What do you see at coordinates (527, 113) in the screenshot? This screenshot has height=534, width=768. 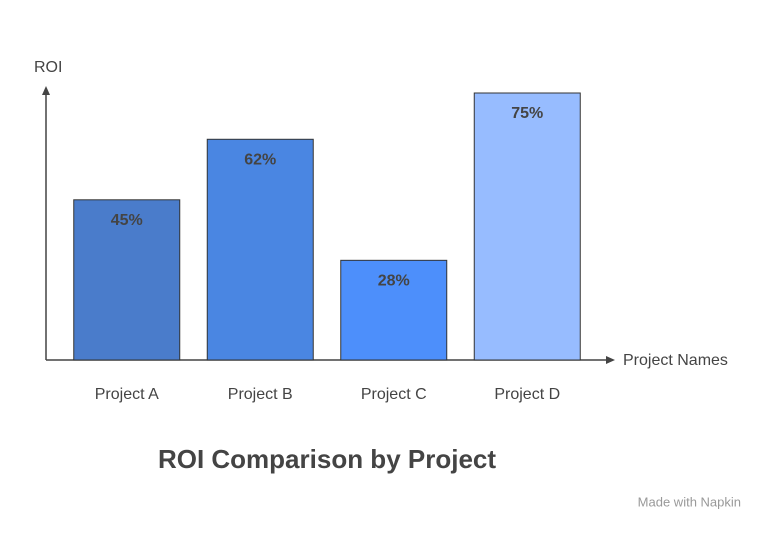 I see `value-label: 75%` at bounding box center [527, 113].